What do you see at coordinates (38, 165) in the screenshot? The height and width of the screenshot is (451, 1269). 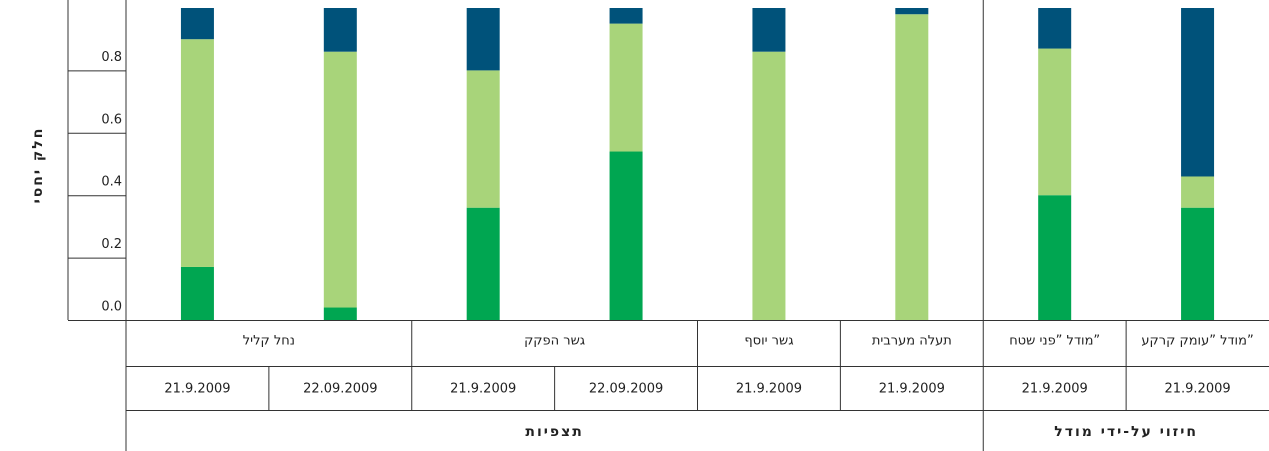 I see `y-axis-title: חלק יחסי` at bounding box center [38, 165].